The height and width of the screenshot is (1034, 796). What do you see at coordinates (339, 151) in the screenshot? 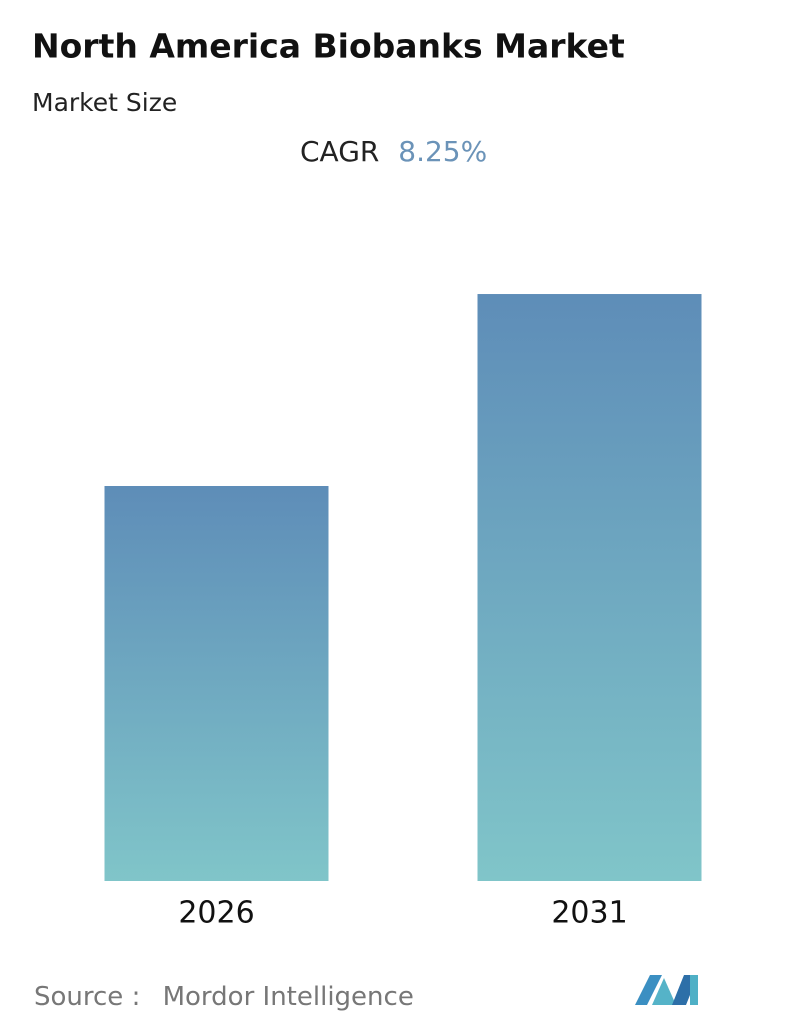
I see `cagr-label: CAGR` at bounding box center [339, 151].